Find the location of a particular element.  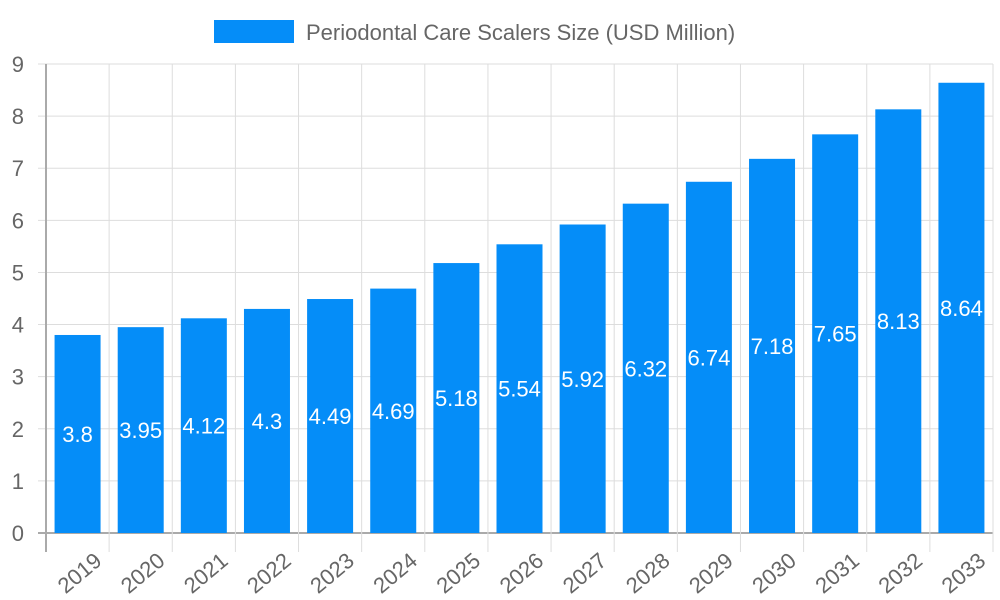

data-label: 8.64 is located at coordinates (961, 308).